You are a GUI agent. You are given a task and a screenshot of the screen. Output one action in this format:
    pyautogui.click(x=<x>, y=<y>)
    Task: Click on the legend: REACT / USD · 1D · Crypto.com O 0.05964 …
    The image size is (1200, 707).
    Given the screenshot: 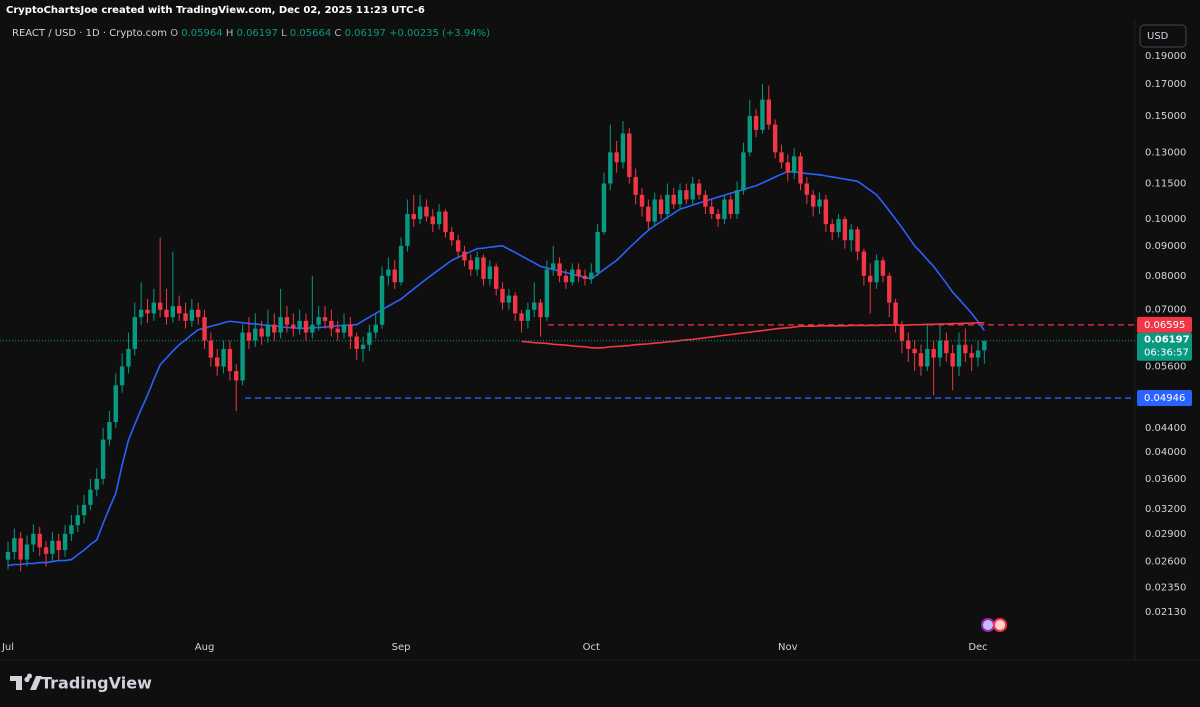 What is the action you would take?
    pyautogui.click(x=251, y=33)
    